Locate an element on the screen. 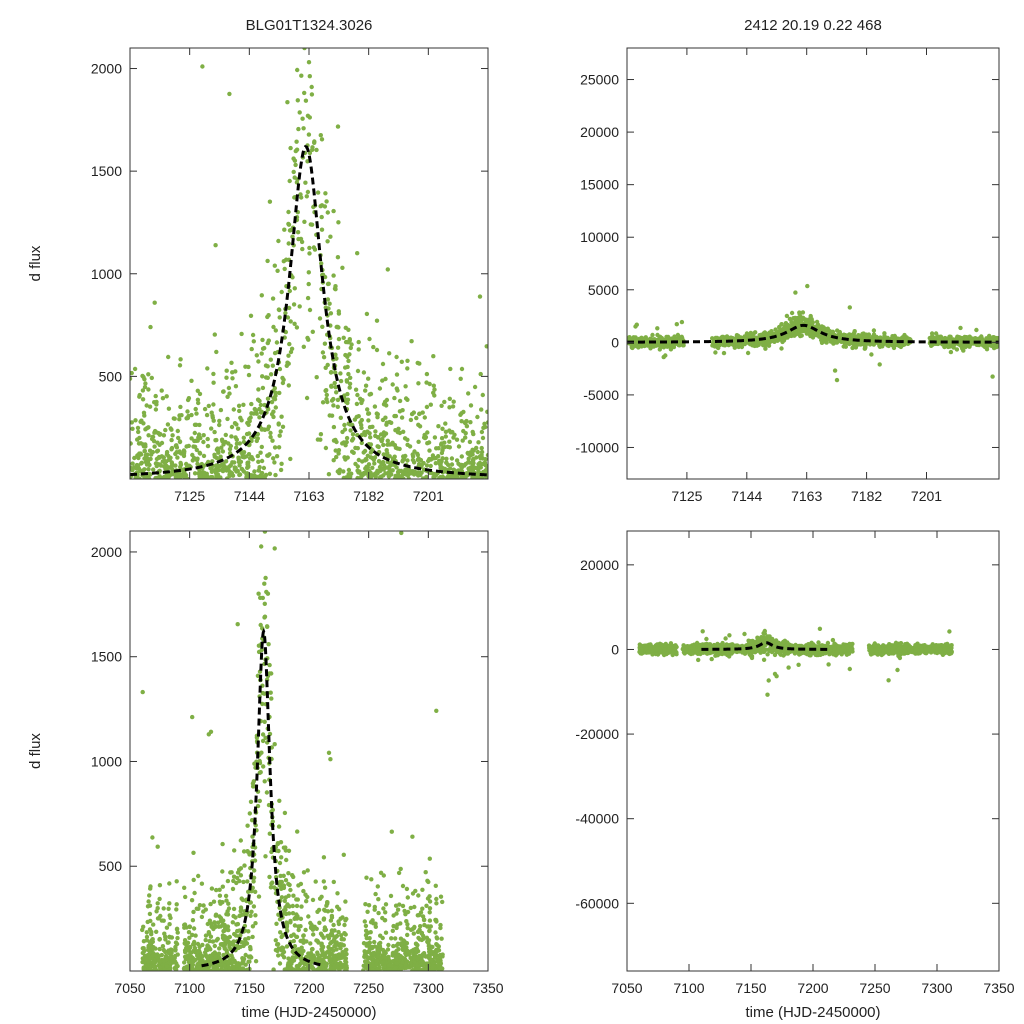 Image resolution: width=1024 pixels, height=1024 pixels. x-tick-label: 7125 is located at coordinates (686, 496).